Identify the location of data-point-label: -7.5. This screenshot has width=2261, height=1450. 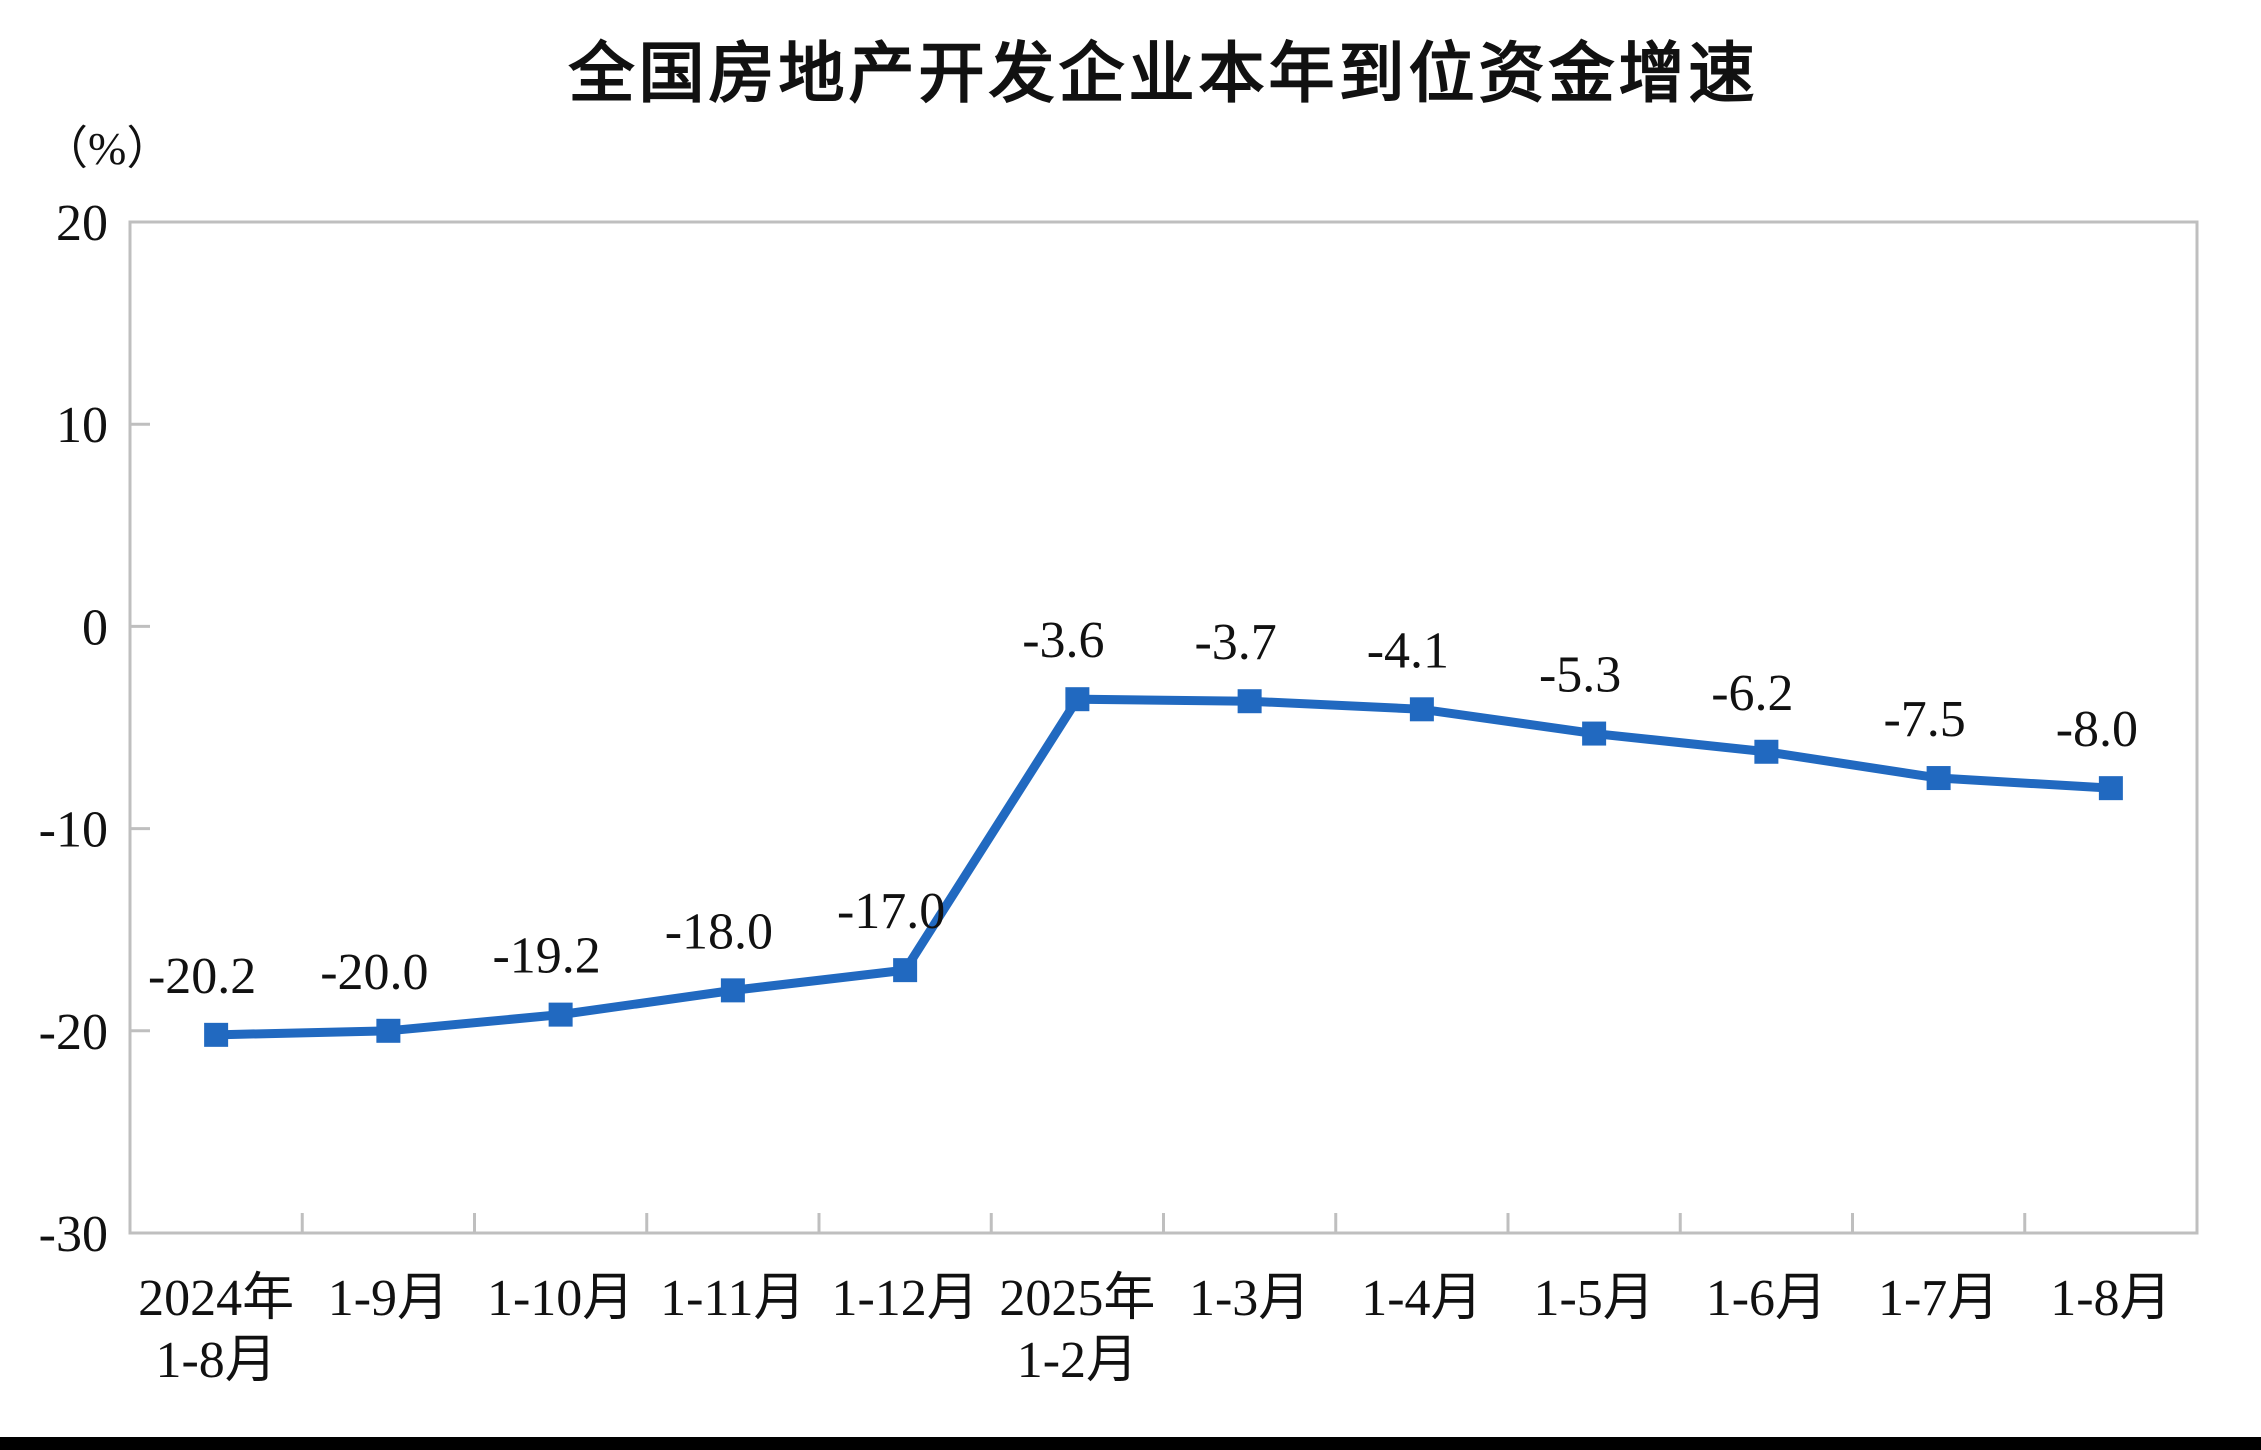
(1924, 719).